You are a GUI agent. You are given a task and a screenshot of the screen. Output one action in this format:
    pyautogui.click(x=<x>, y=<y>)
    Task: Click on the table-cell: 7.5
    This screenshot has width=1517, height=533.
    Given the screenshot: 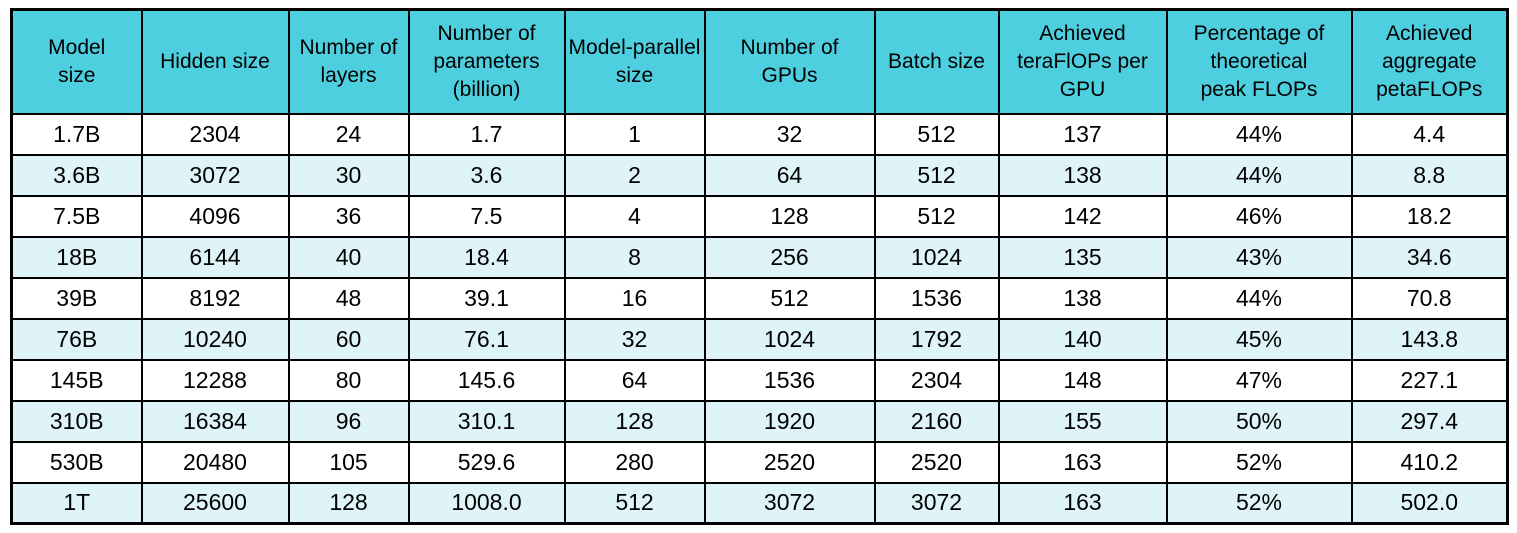 What is the action you would take?
    pyautogui.click(x=486, y=216)
    